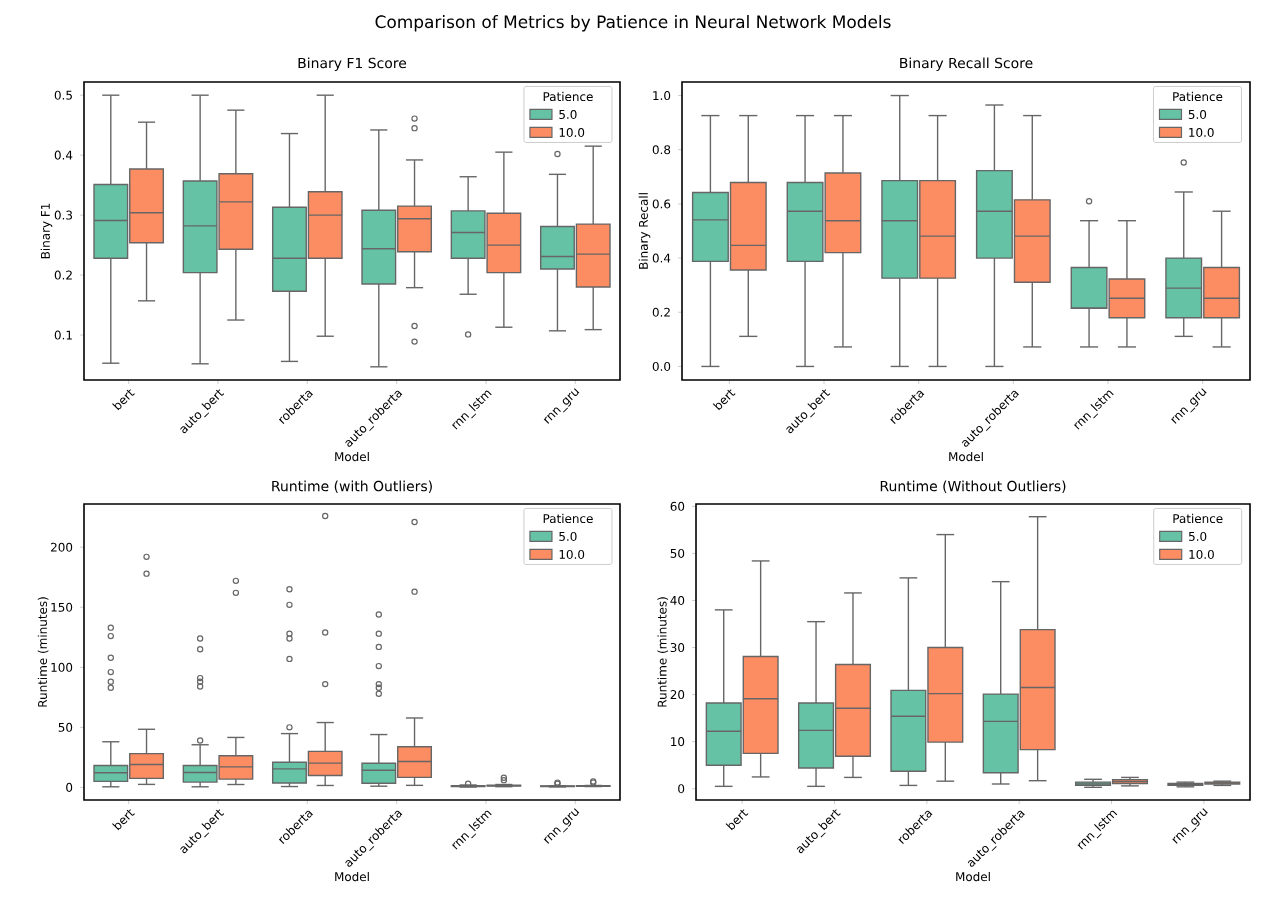 This screenshot has height=900, width=1266. Describe the element at coordinates (633, 23) in the screenshot. I see `chart-title: Comparison of Metrics by Patience in Neural Network Models` at that location.